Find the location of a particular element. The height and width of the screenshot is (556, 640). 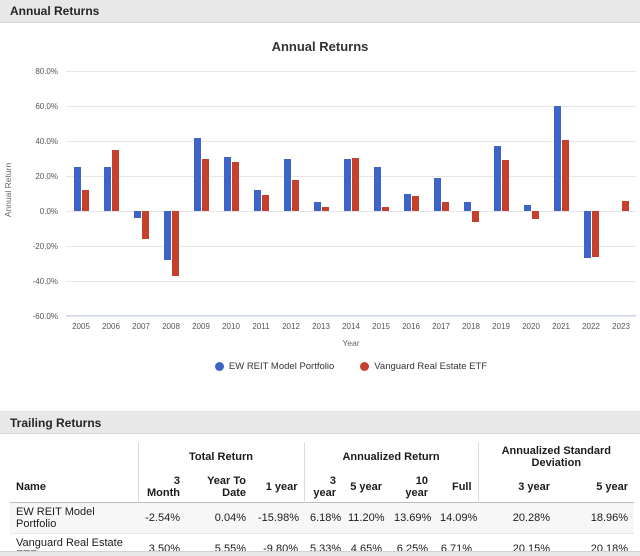

row-value: -2.54% is located at coordinates (162, 518).